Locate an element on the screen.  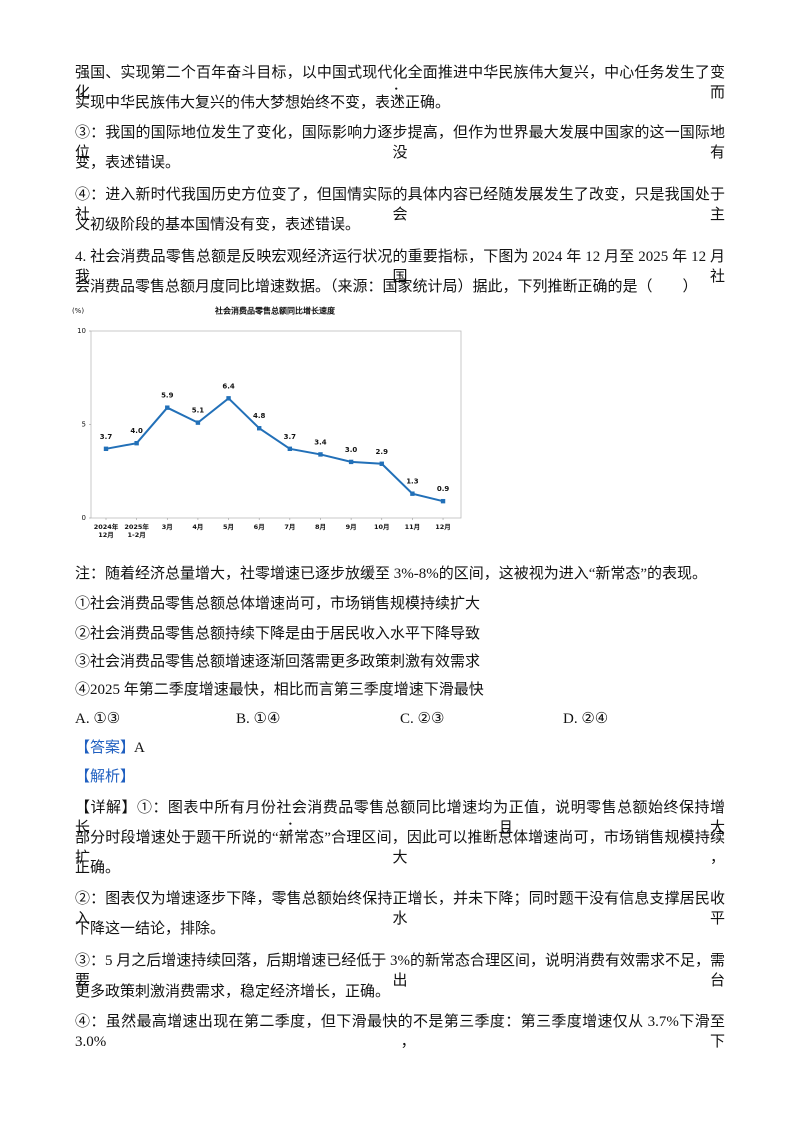
statement: ③社会消费品零售总额增速逐渐回落需更多政策刺激有效需求 is located at coordinates (278, 662).